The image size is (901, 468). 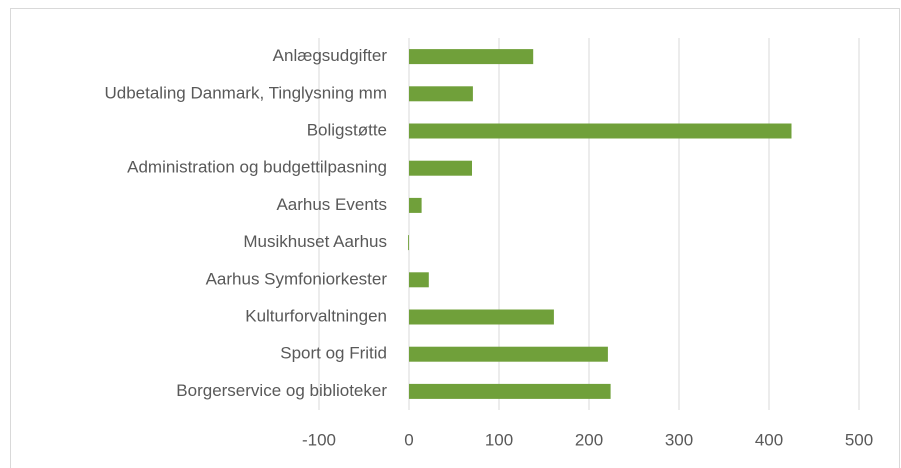 What do you see at coordinates (679, 439) in the screenshot?
I see `x-tick-label: 300` at bounding box center [679, 439].